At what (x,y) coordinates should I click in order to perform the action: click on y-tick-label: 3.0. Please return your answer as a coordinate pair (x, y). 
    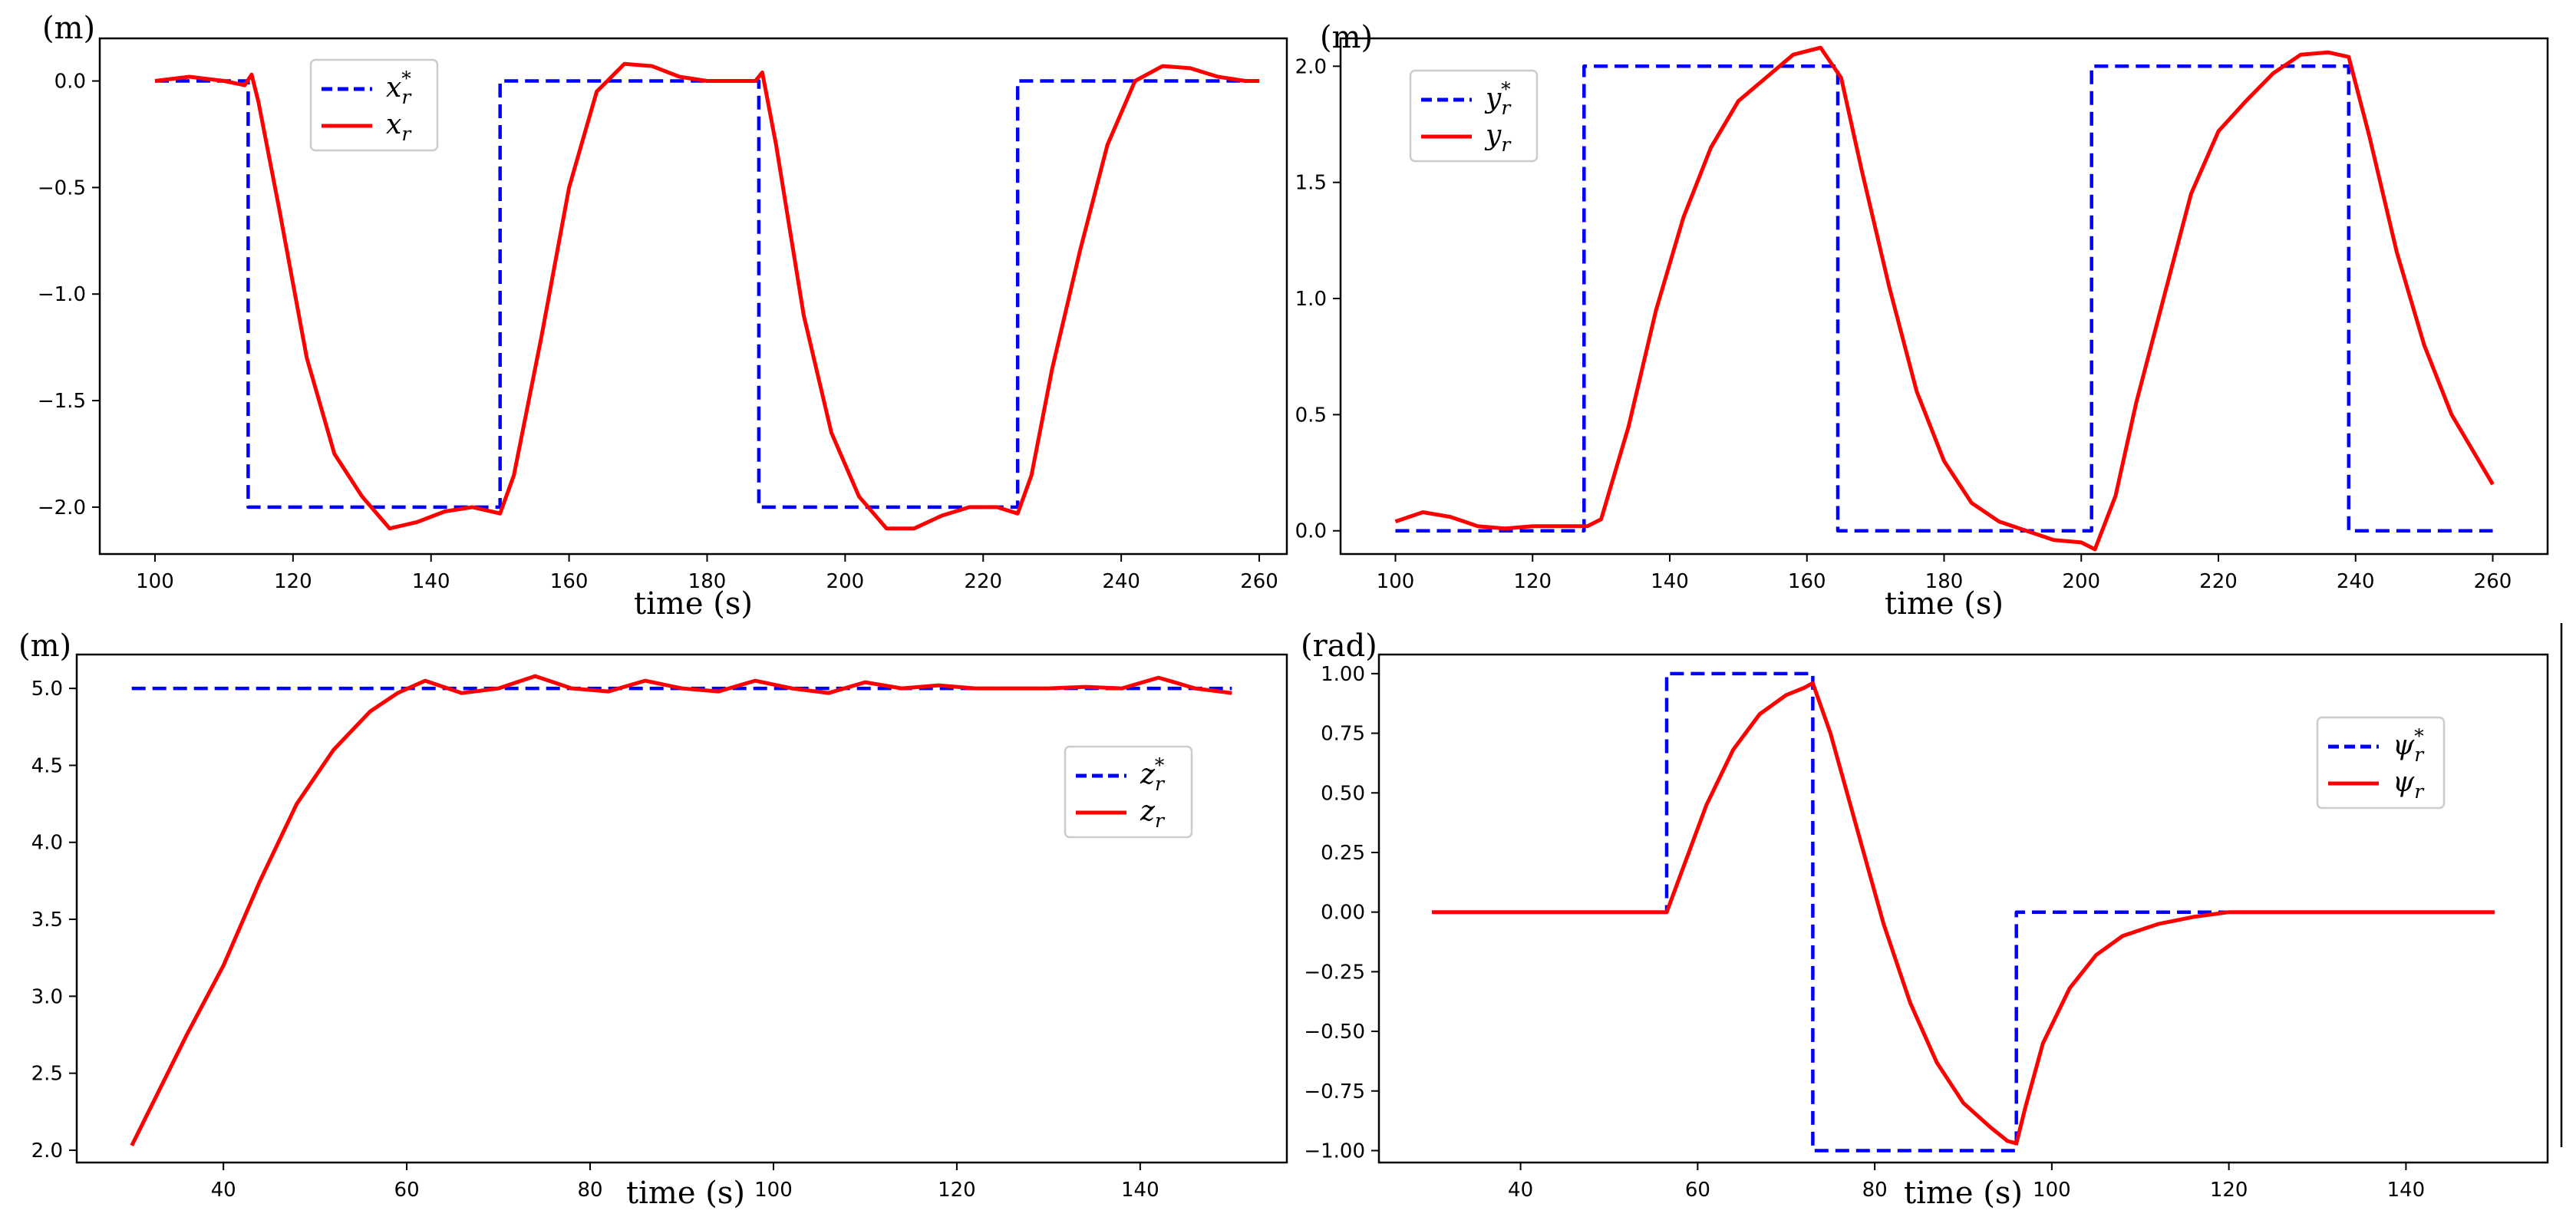
    Looking at the image, I should click on (47, 996).